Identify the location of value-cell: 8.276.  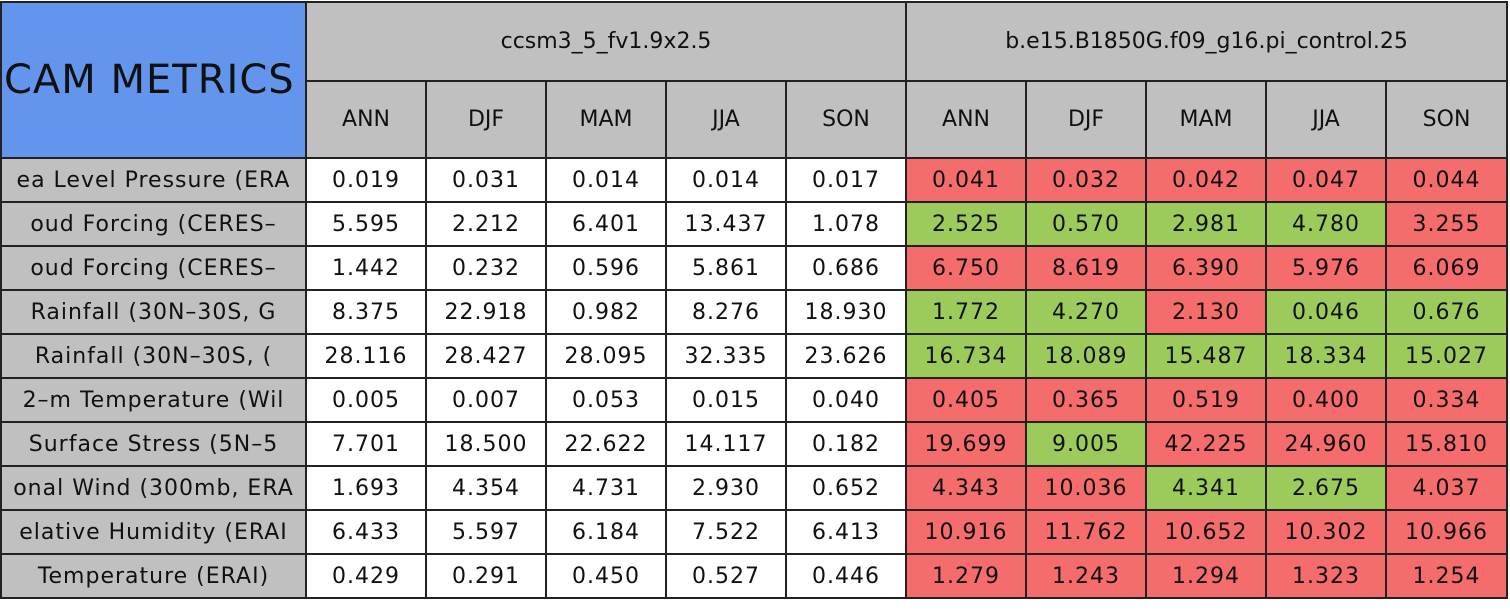
(726, 312).